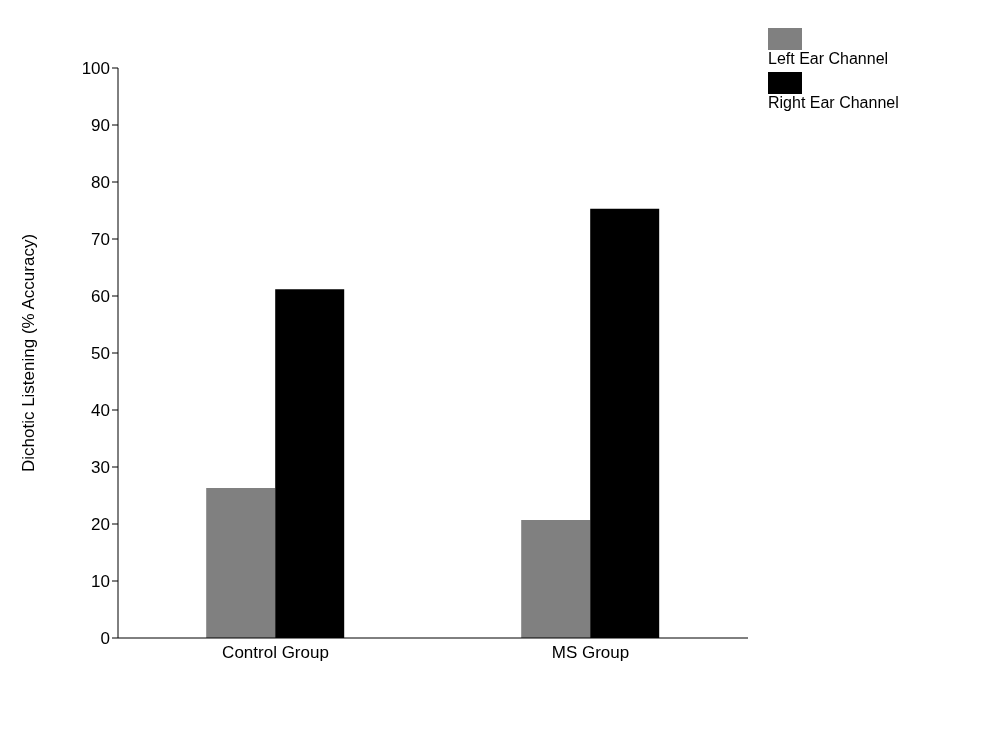 The image size is (1002, 753). I want to click on y-tick-label: 90, so click(100, 126).